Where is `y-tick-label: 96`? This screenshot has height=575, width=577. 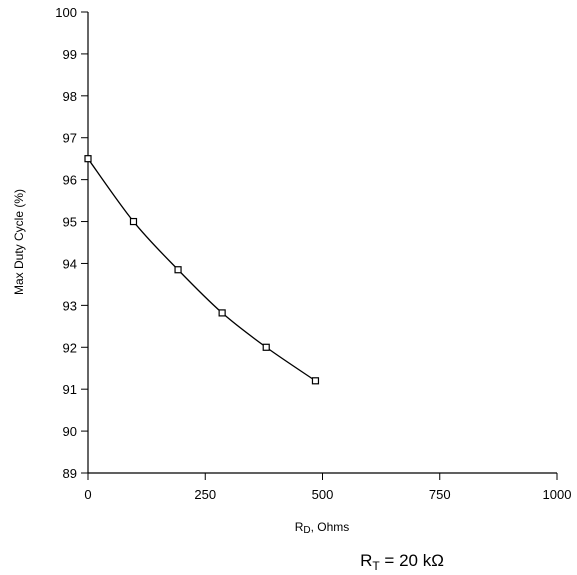 y-tick-label: 96 is located at coordinates (70, 180).